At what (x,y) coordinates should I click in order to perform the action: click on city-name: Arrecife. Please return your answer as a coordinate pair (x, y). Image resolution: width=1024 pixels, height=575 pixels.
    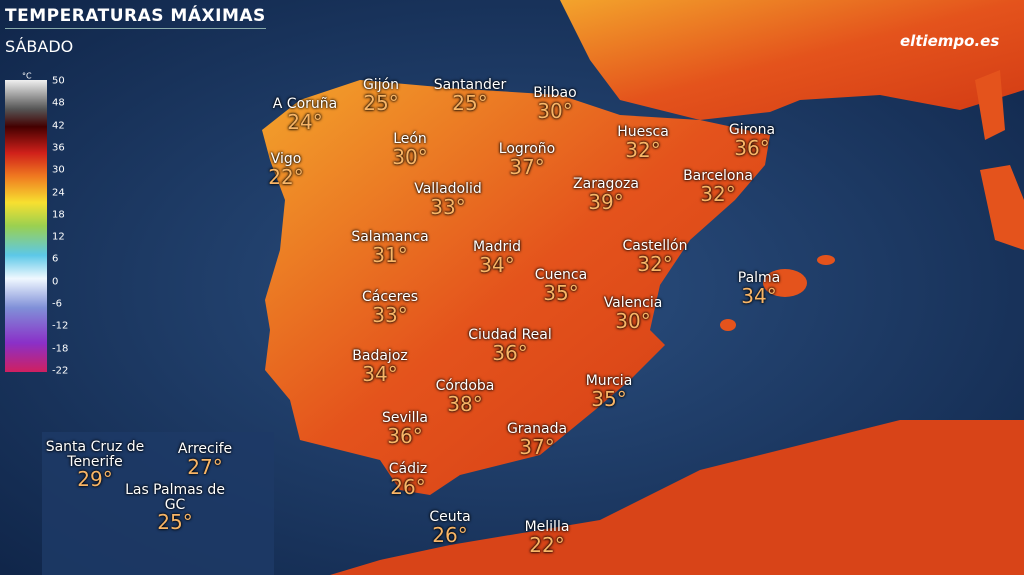
    Looking at the image, I should click on (205, 449).